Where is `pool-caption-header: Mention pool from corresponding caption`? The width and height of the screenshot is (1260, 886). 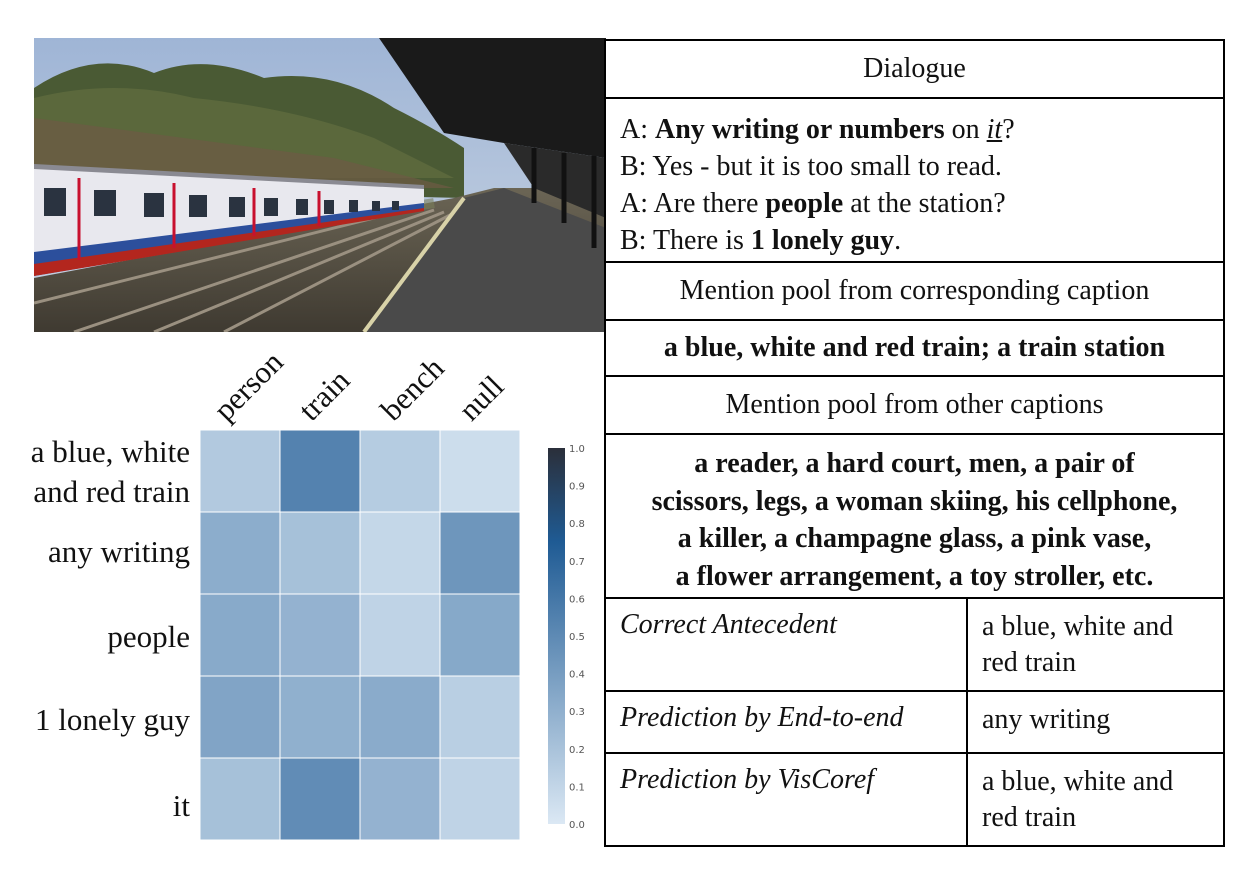 pool-caption-header: Mention pool from corresponding caption is located at coordinates (914, 290).